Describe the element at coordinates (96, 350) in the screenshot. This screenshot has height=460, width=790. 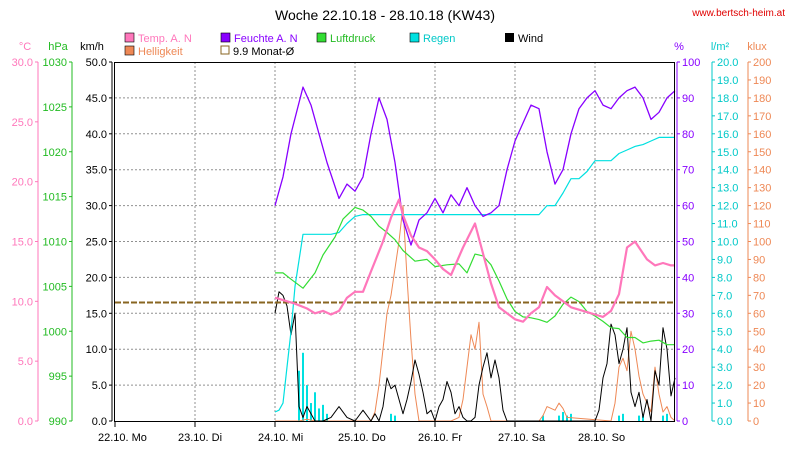
I see `axis-tick-label-wind: 10.0` at that location.